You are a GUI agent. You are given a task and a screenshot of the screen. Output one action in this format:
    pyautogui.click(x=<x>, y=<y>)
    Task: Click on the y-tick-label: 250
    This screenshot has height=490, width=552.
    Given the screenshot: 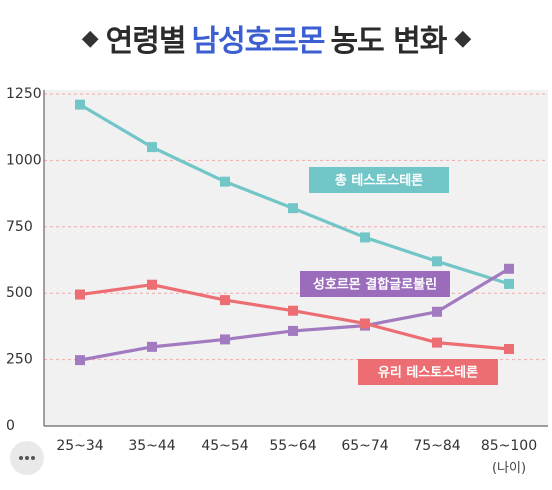 What is the action you would take?
    pyautogui.click(x=19, y=360)
    